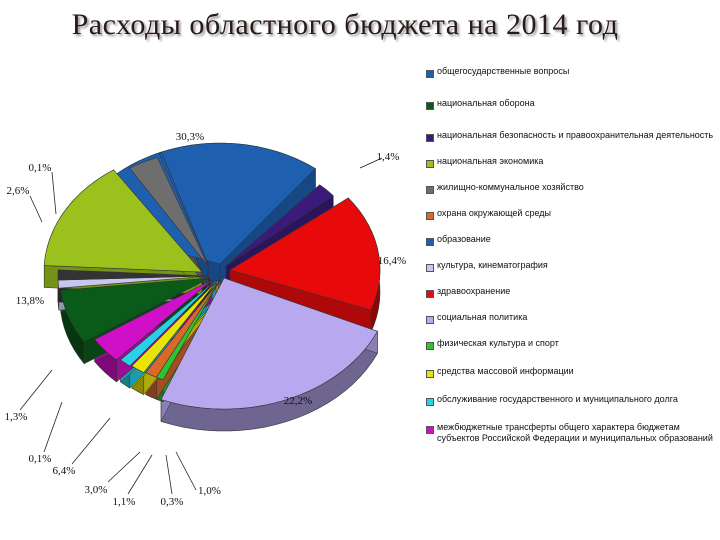  I want to click on data-label: 1,1%, so click(124, 502).